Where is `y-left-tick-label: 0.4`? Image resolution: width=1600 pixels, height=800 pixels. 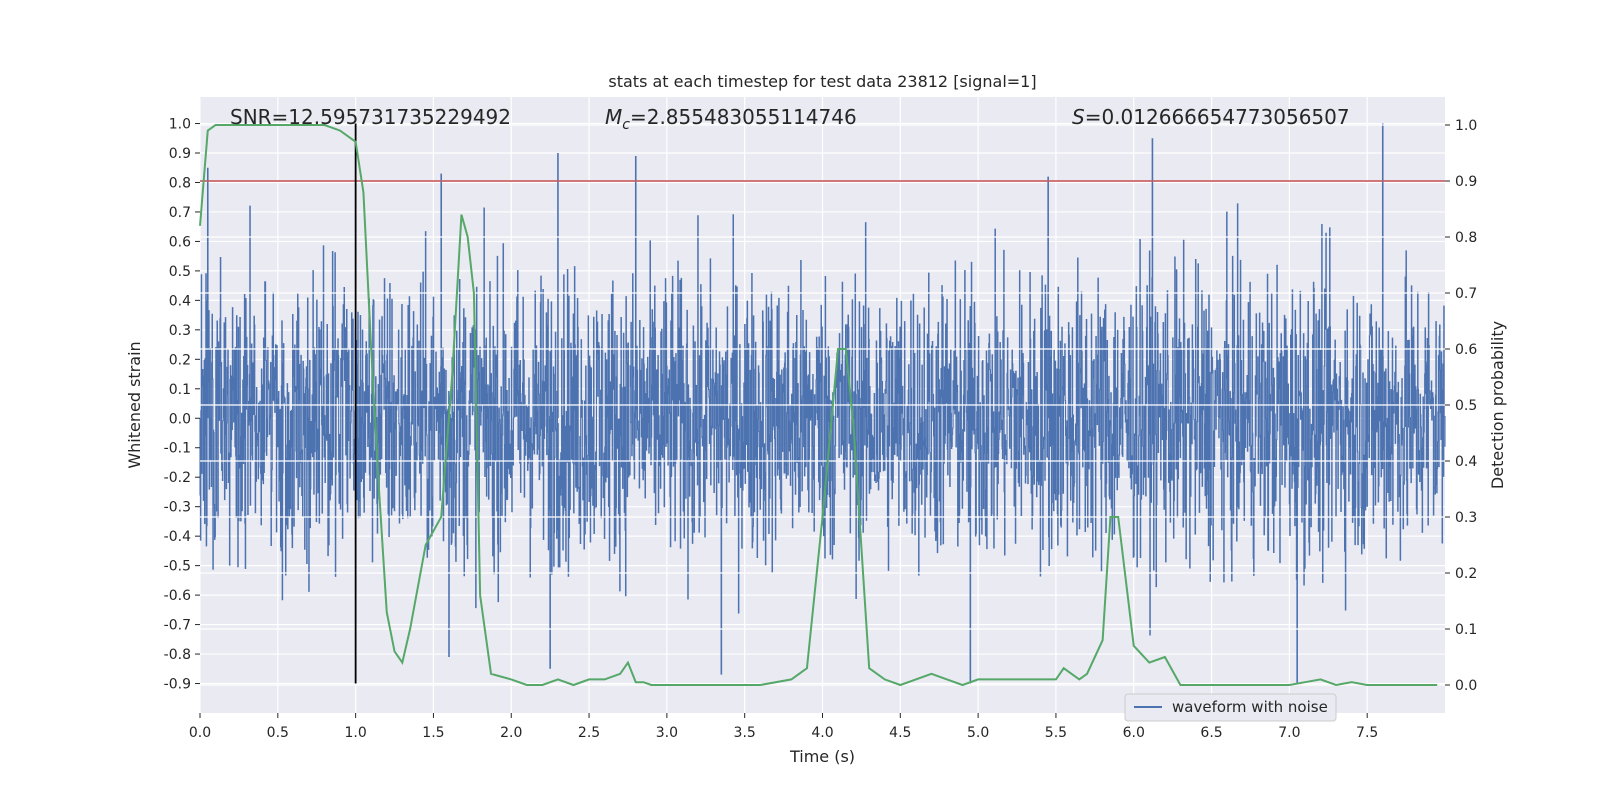
y-left-tick-label: 0.4 is located at coordinates (180, 301).